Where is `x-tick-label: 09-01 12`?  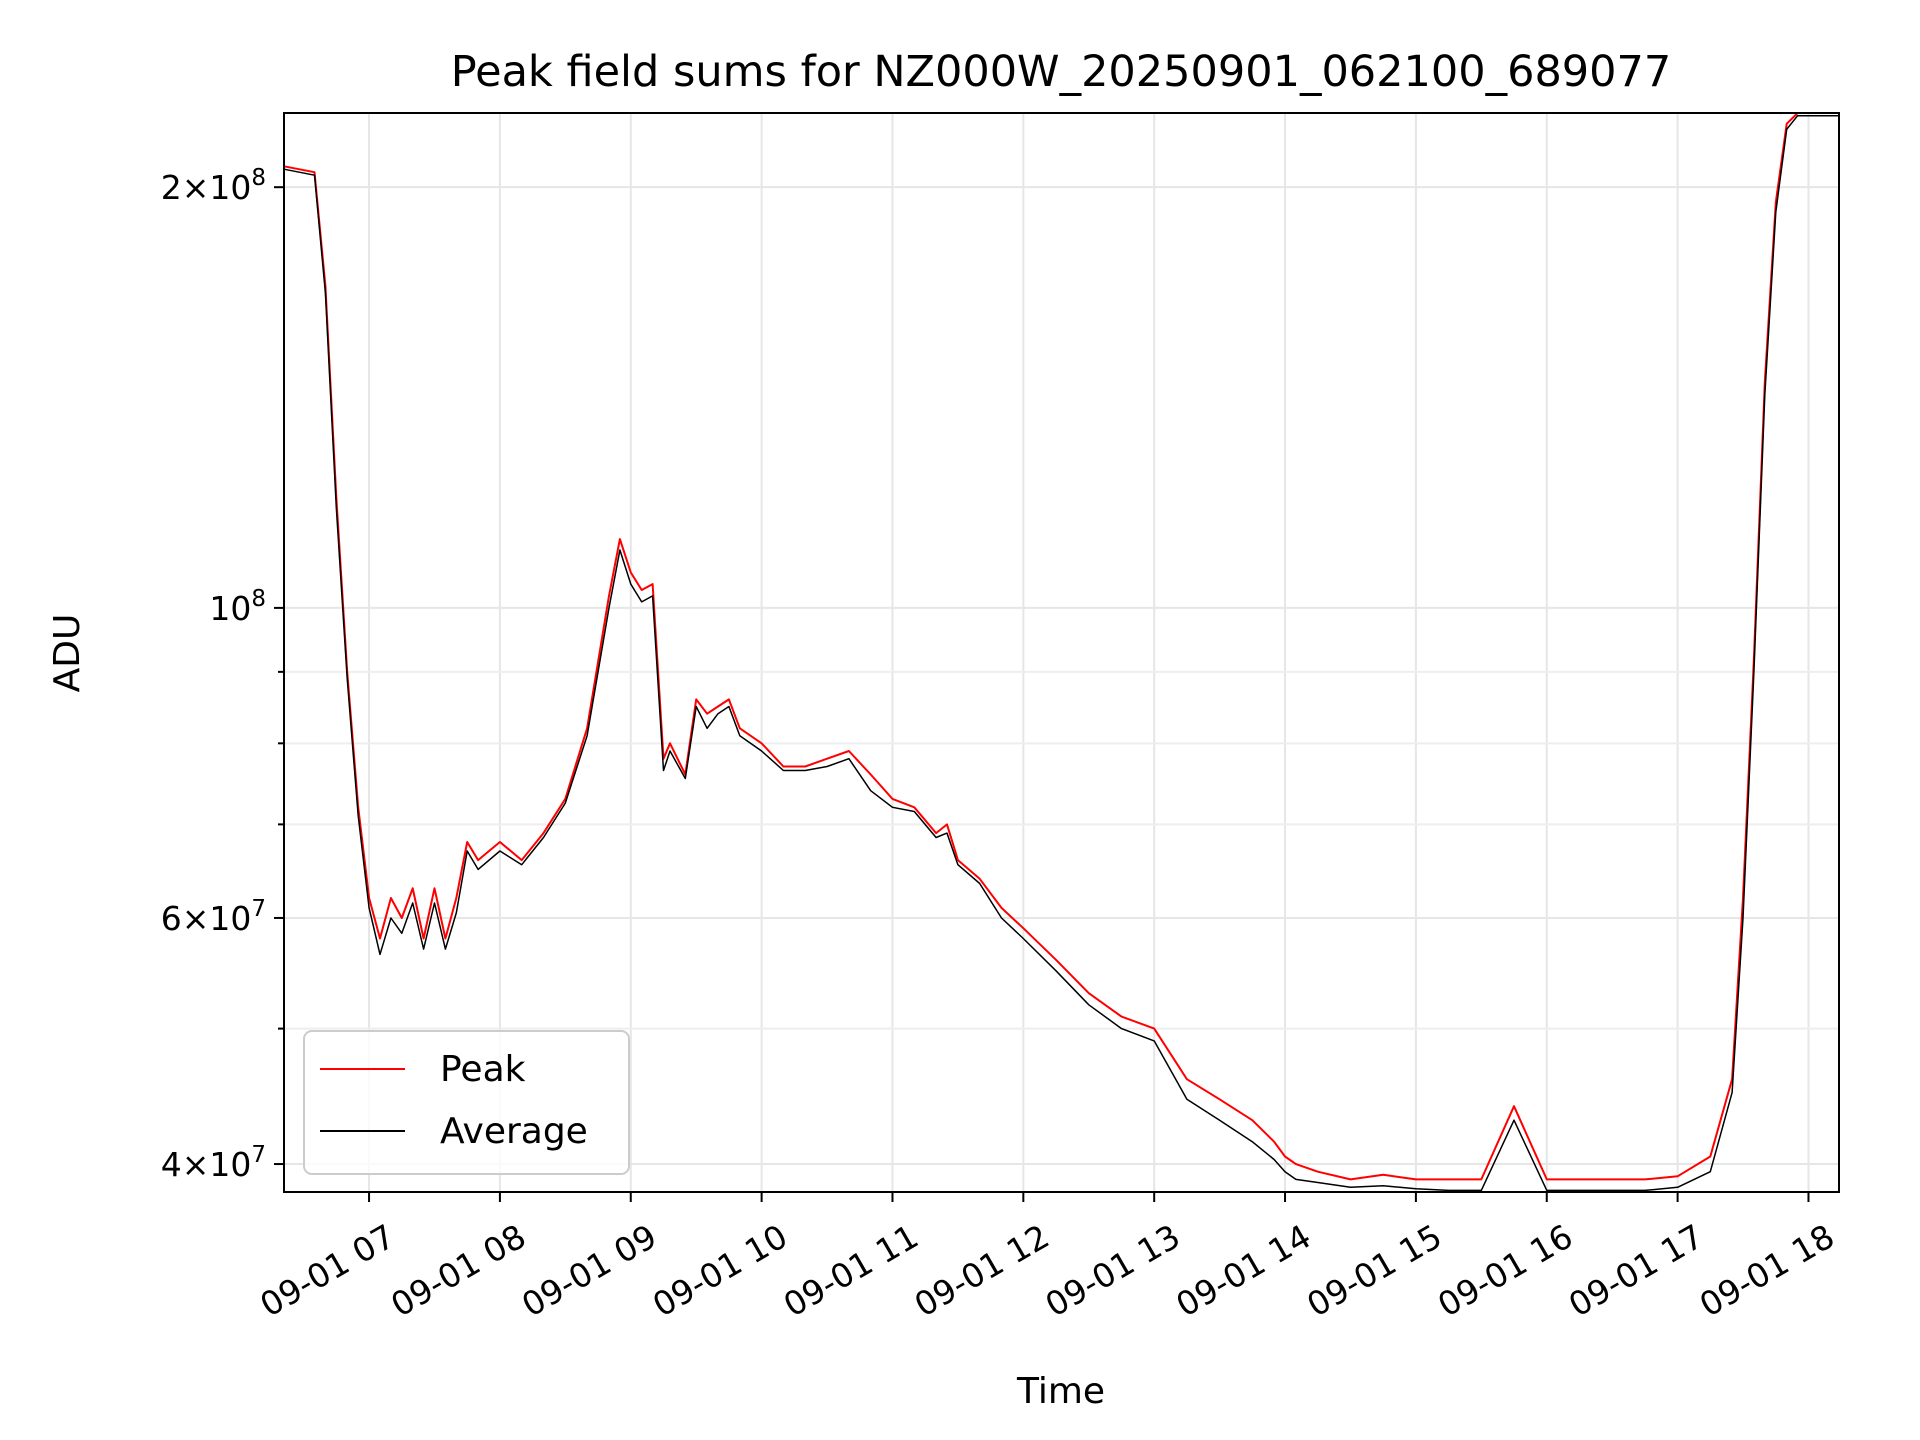 x-tick-label: 09-01 12 is located at coordinates (982, 1271).